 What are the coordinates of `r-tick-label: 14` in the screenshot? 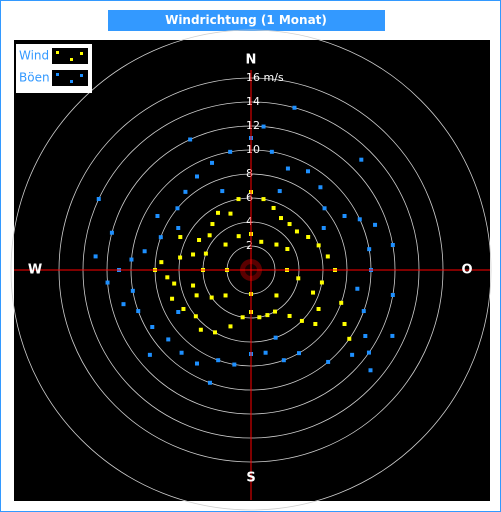 It's located at (253, 101).